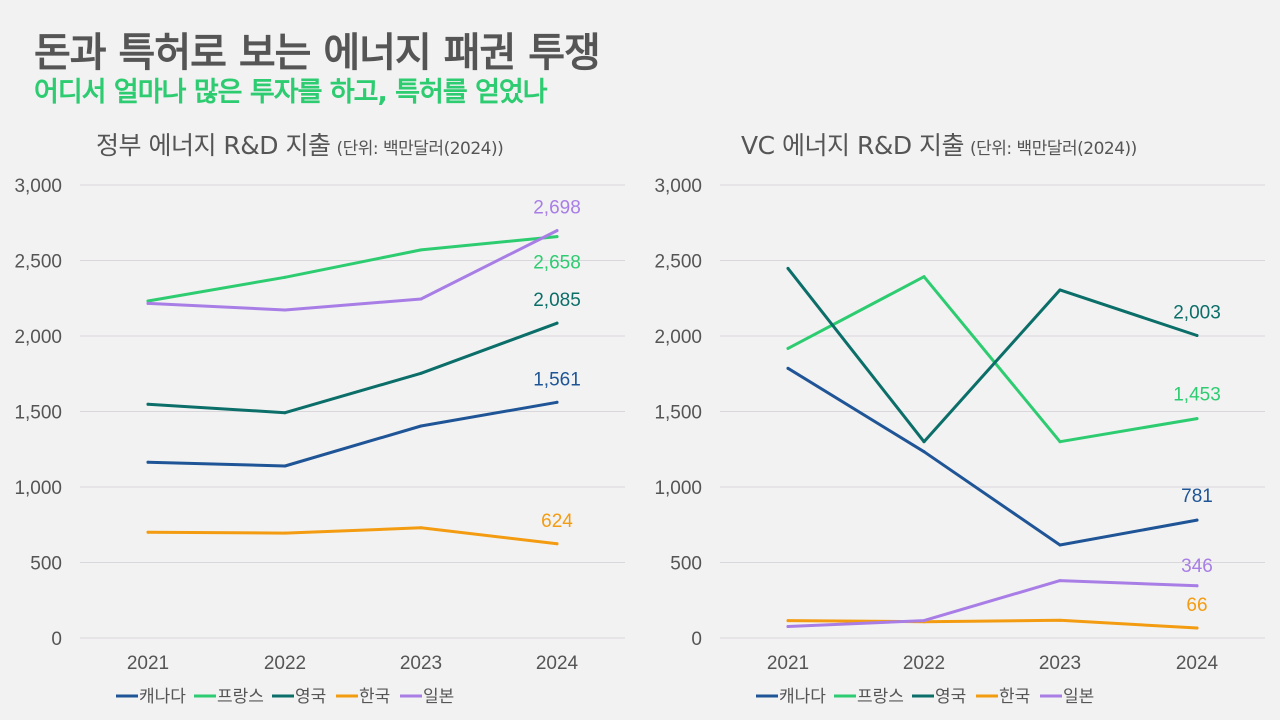 Image resolution: width=1280 pixels, height=720 pixels. Describe the element at coordinates (678, 337) in the screenshot. I see `vc-y-tick-label: 2,000` at that location.